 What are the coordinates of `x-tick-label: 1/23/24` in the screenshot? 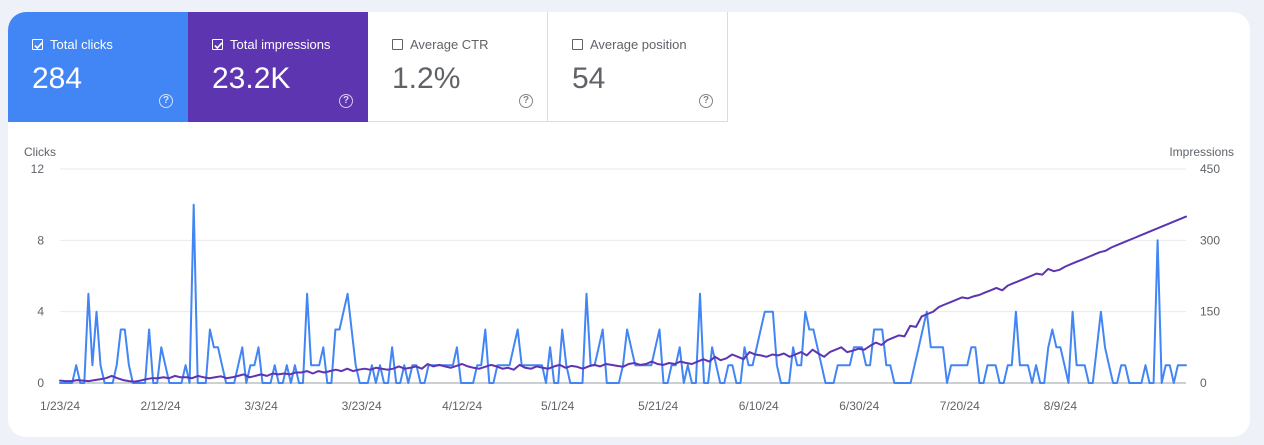 It's located at (60, 406).